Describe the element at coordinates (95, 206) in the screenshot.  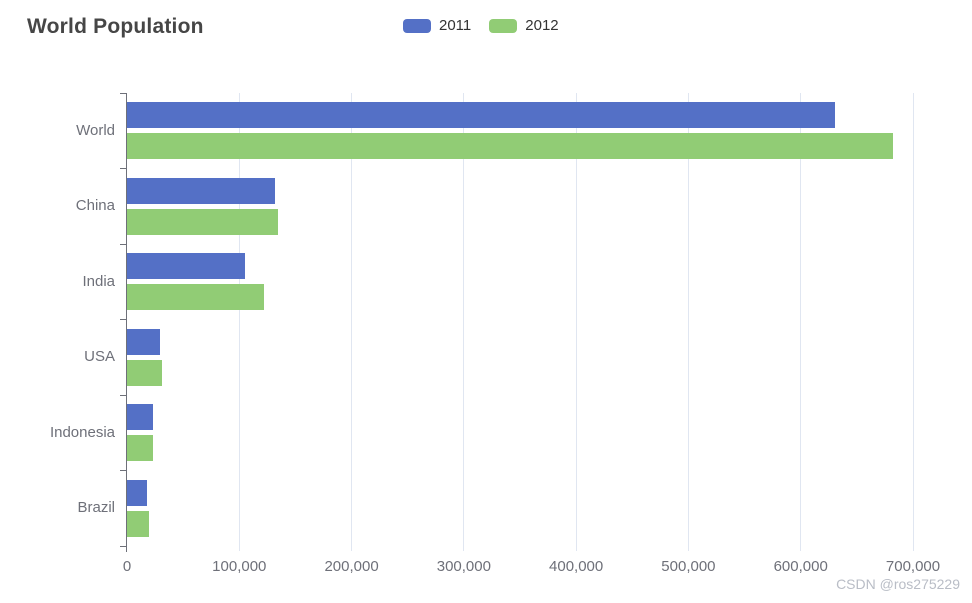
I see `category-label-china: China` at that location.